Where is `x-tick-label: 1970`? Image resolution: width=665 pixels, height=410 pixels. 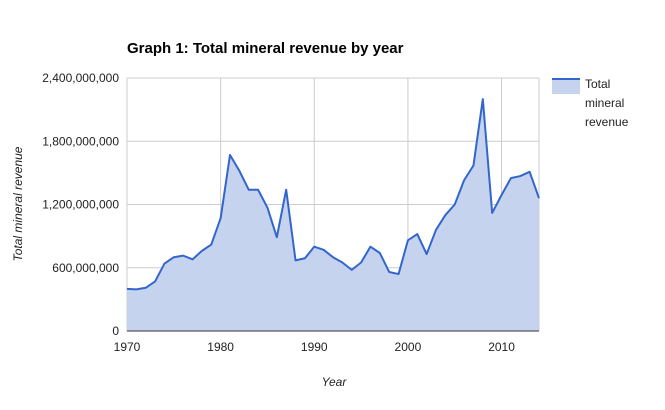
x-tick-label: 1970 is located at coordinates (127, 347).